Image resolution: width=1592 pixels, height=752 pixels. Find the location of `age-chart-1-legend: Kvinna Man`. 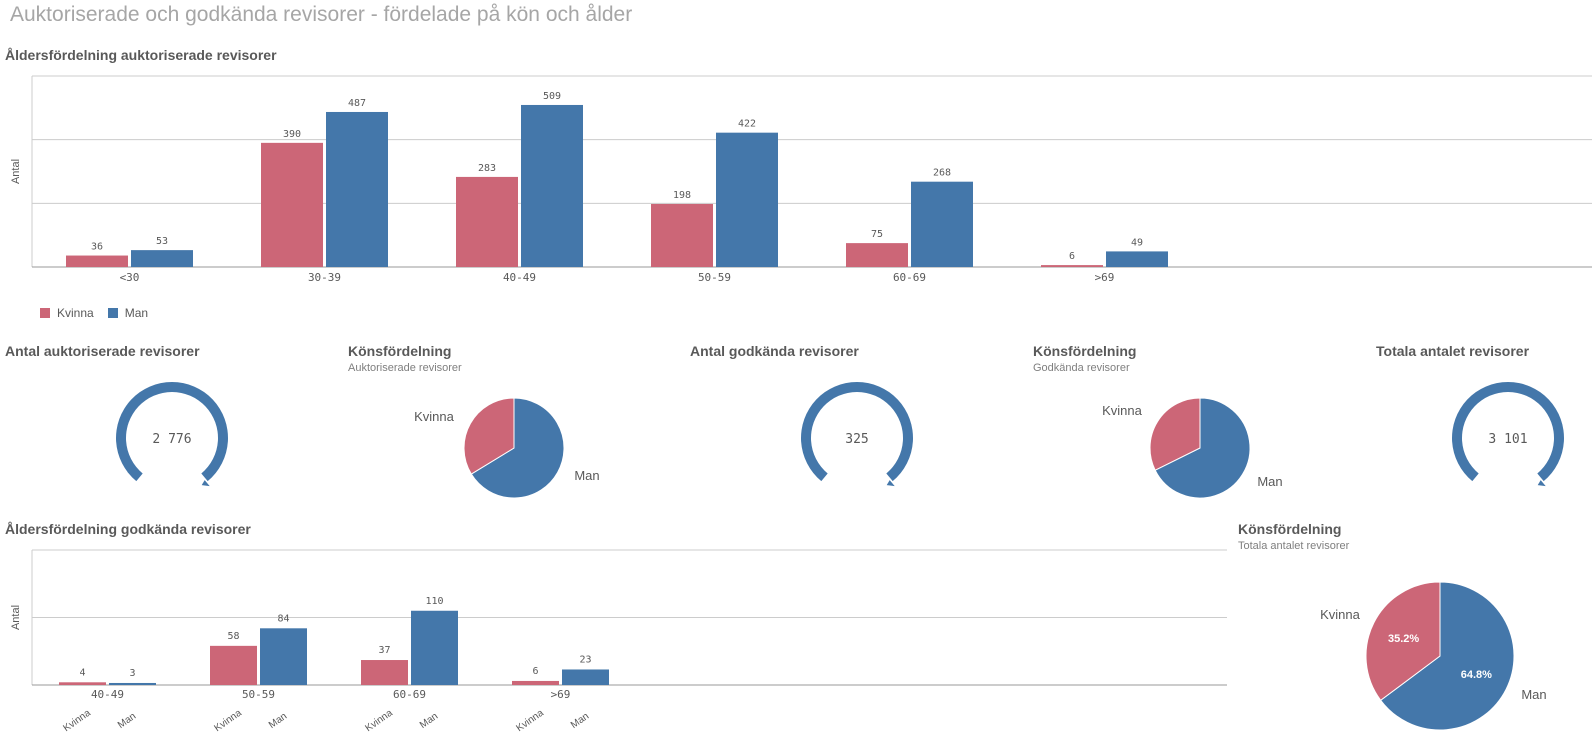

age-chart-1-legend: Kvinna Man is located at coordinates (94, 313).